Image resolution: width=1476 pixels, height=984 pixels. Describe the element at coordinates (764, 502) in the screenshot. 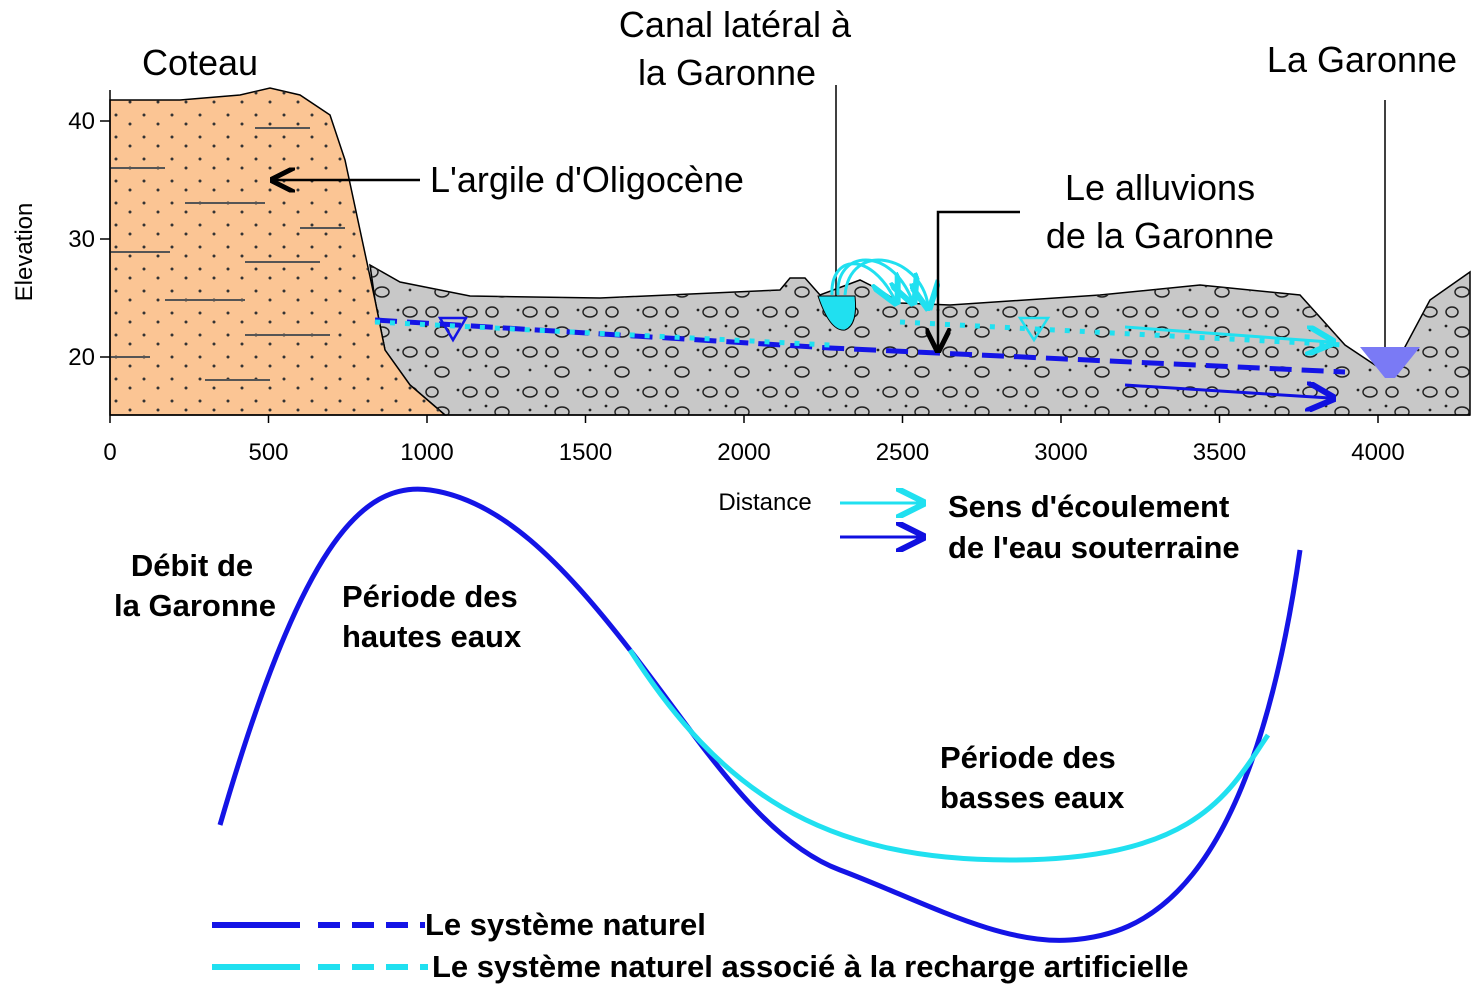

I see `x-axis-label: Distance` at that location.